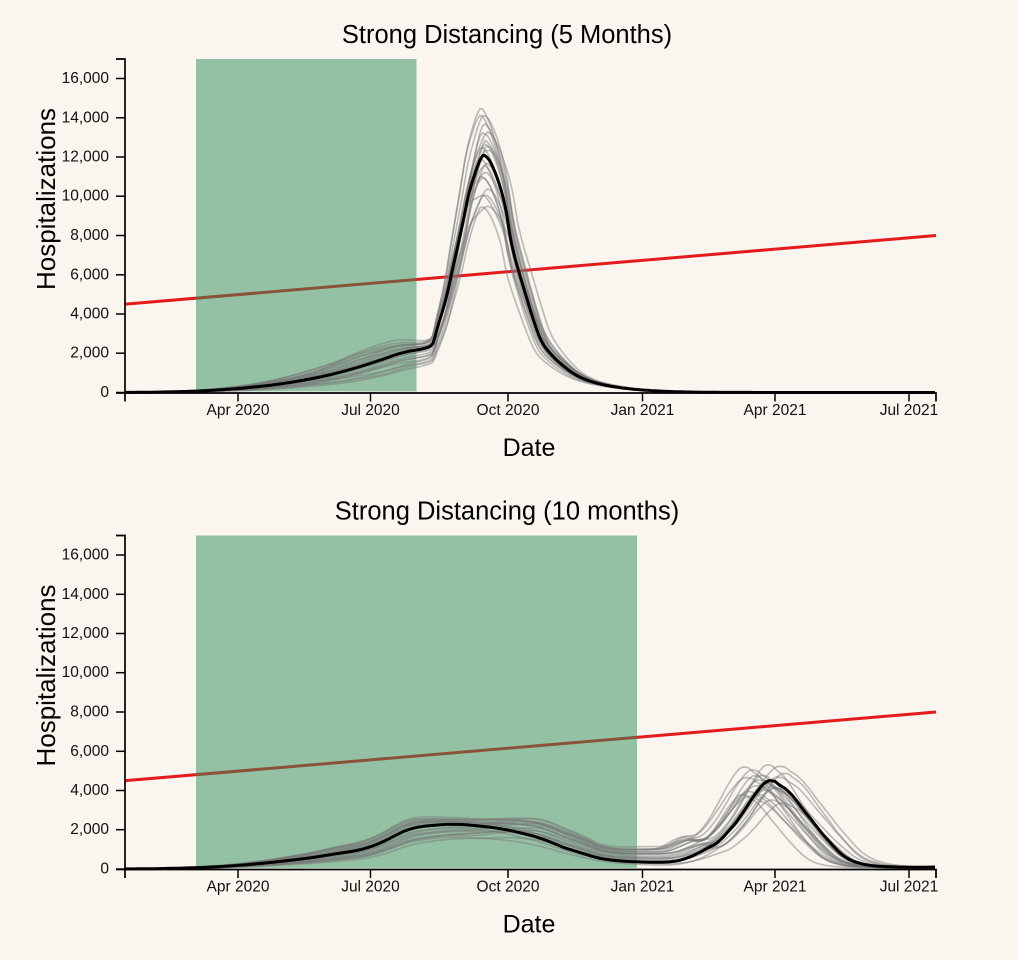 Image resolution: width=1018 pixels, height=960 pixels. I want to click on svg-text: Strong Distancing (5 Months), so click(507, 35).